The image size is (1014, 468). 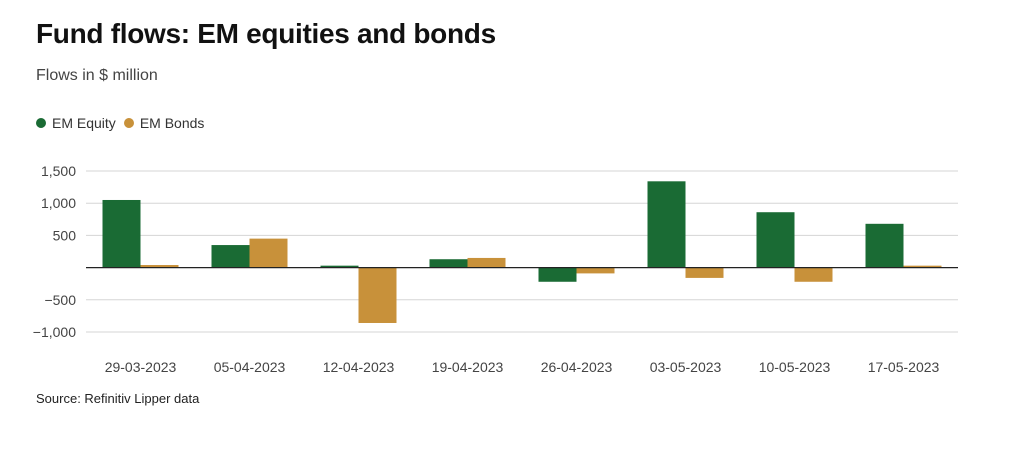 What do you see at coordinates (118, 398) in the screenshot?
I see `source-note: Source: Refinitiv Lipper data` at bounding box center [118, 398].